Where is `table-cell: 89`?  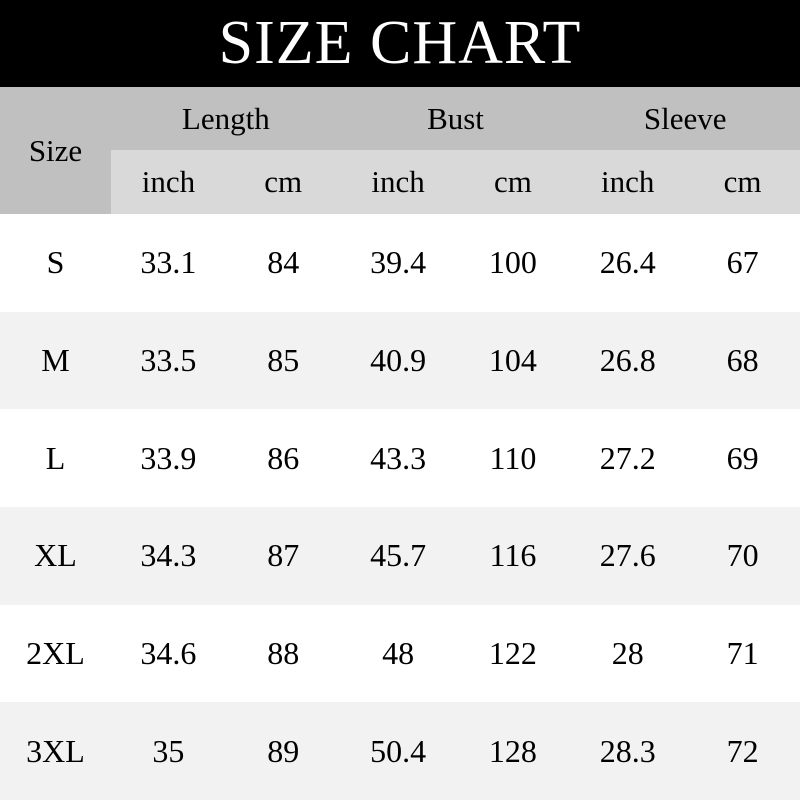
table-cell: 89 is located at coordinates (283, 751).